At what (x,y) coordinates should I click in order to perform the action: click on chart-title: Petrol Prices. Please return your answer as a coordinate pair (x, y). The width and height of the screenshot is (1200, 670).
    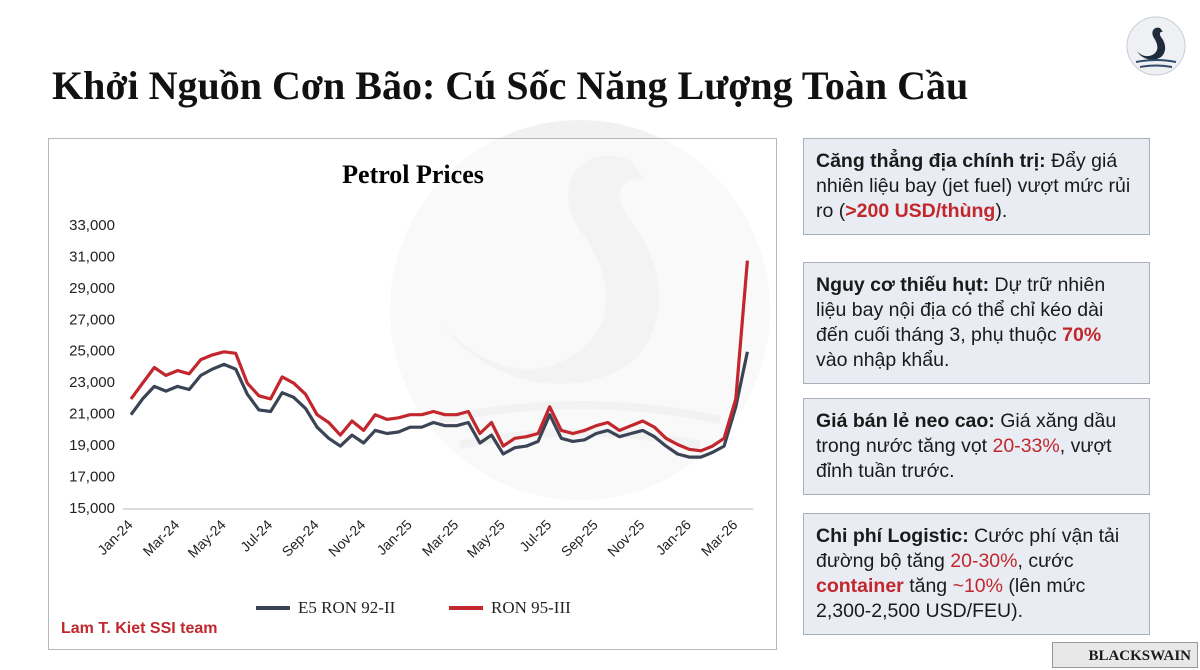
    Looking at the image, I should click on (413, 174).